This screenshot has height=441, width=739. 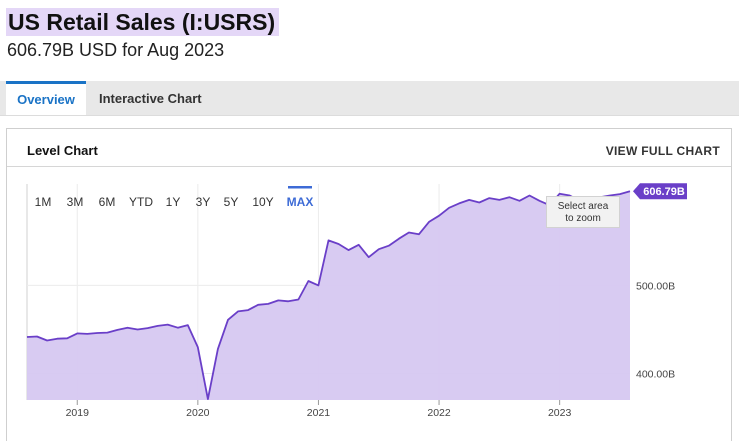 I want to click on range-selector: 1M 3M 6M YTD 1Y 3Y 5Y 10Y MAX, so click(x=174, y=197).